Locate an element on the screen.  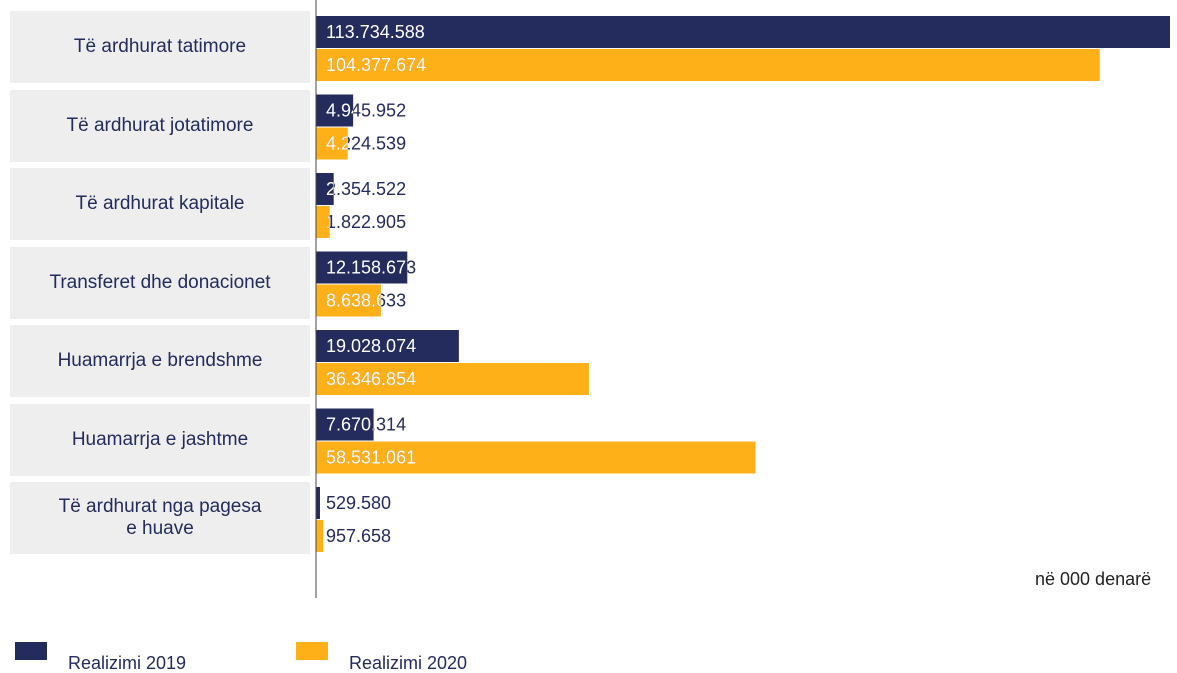
category-label: Të ardhurat kapitale is located at coordinates (160, 203).